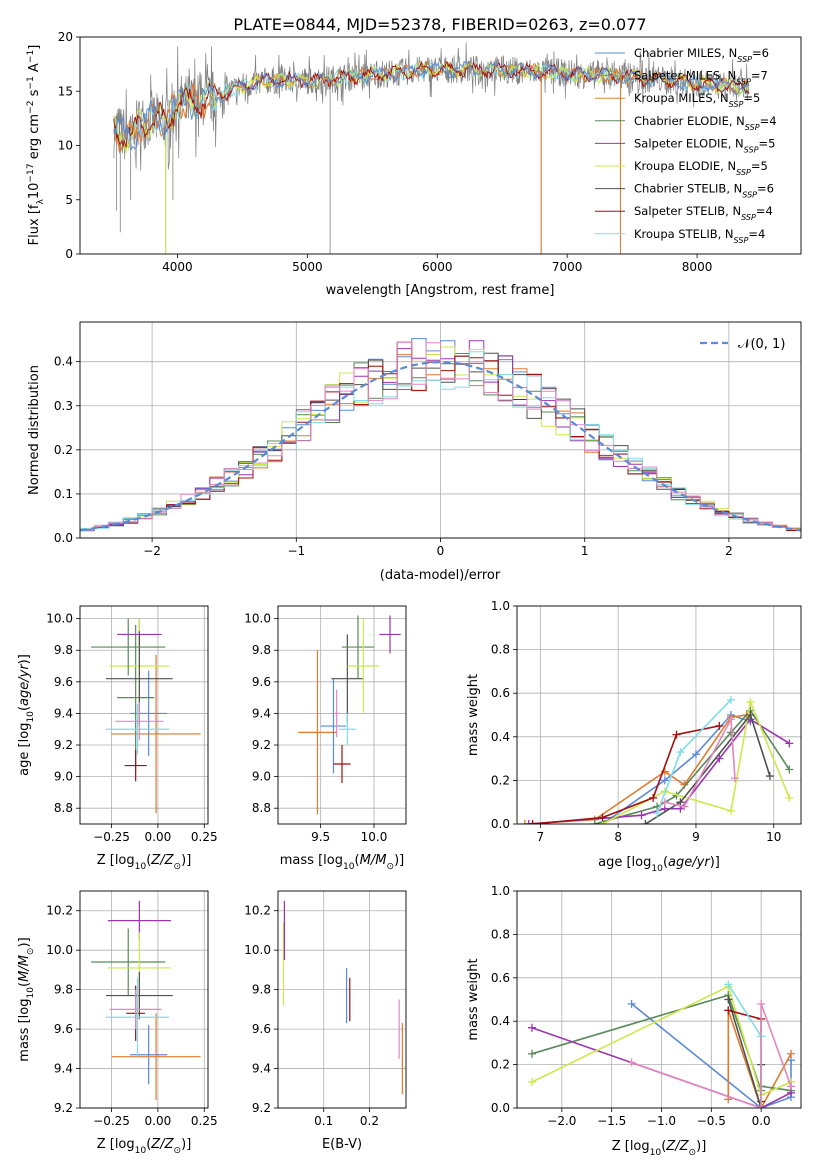  Describe the element at coordinates (500, 693) in the screenshot. I see `y-tick-label: 0.6` at that location.